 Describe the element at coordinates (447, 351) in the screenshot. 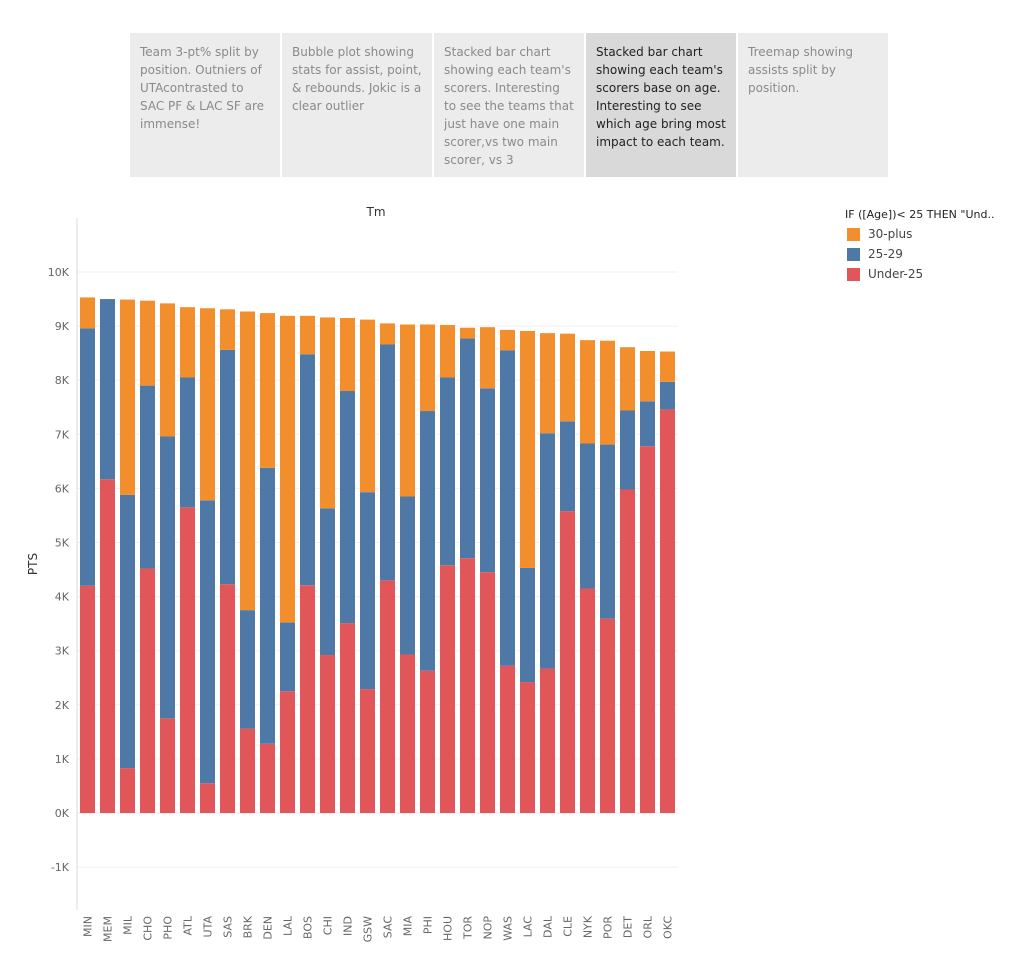

I see `bar-segment-hou-30-plus` at that location.